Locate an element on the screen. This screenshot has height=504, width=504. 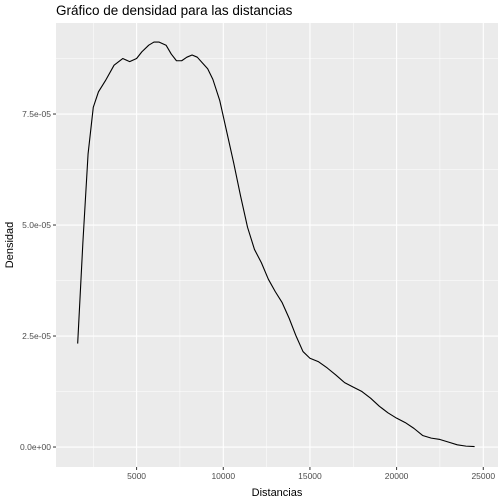
y-axis: 0.0e+00 2.5e-05 5.0e-05 7.5e-05 is located at coordinates (38, 280).